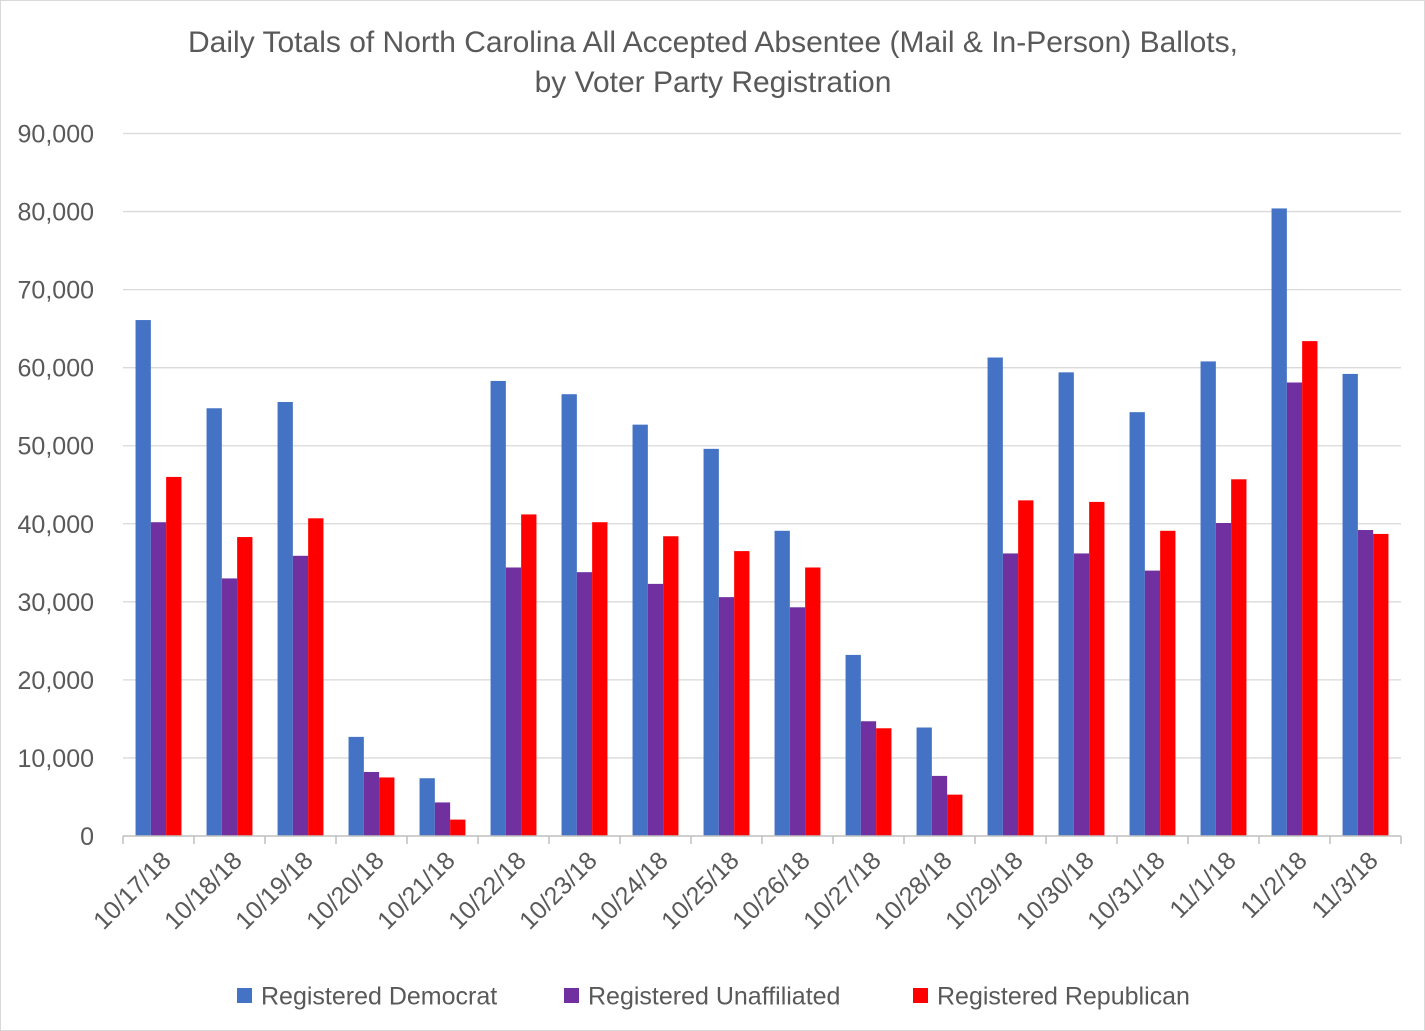 The width and height of the screenshot is (1425, 1031). I want to click on x-tick-label: 10/28/18, so click(913, 890).